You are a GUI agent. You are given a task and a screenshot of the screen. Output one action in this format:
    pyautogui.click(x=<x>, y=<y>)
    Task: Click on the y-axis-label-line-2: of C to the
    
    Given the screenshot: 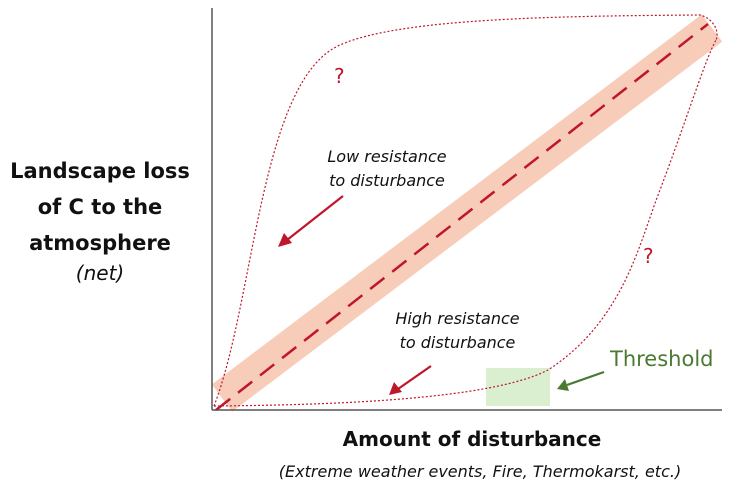 What is the action you would take?
    pyautogui.click(x=100, y=207)
    